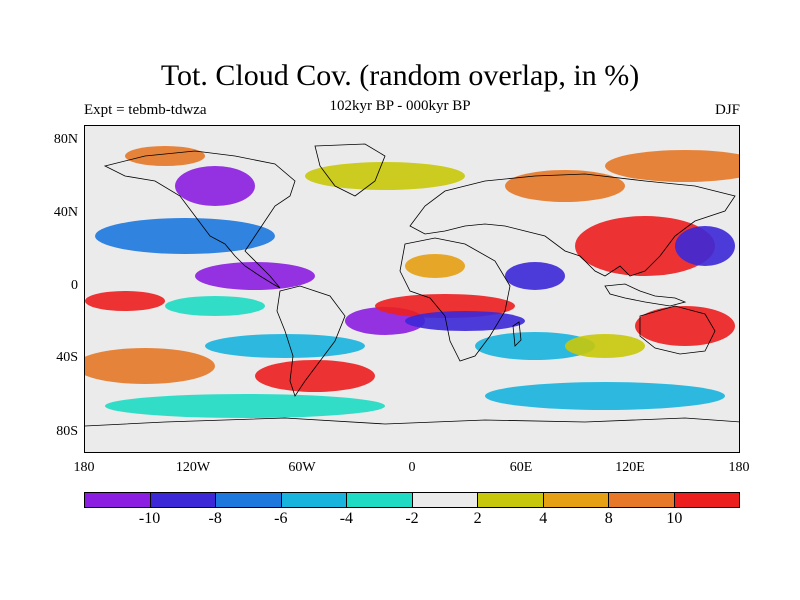 The height and width of the screenshot is (600, 800). I want to click on lon-label-60e: 60E, so click(521, 467).